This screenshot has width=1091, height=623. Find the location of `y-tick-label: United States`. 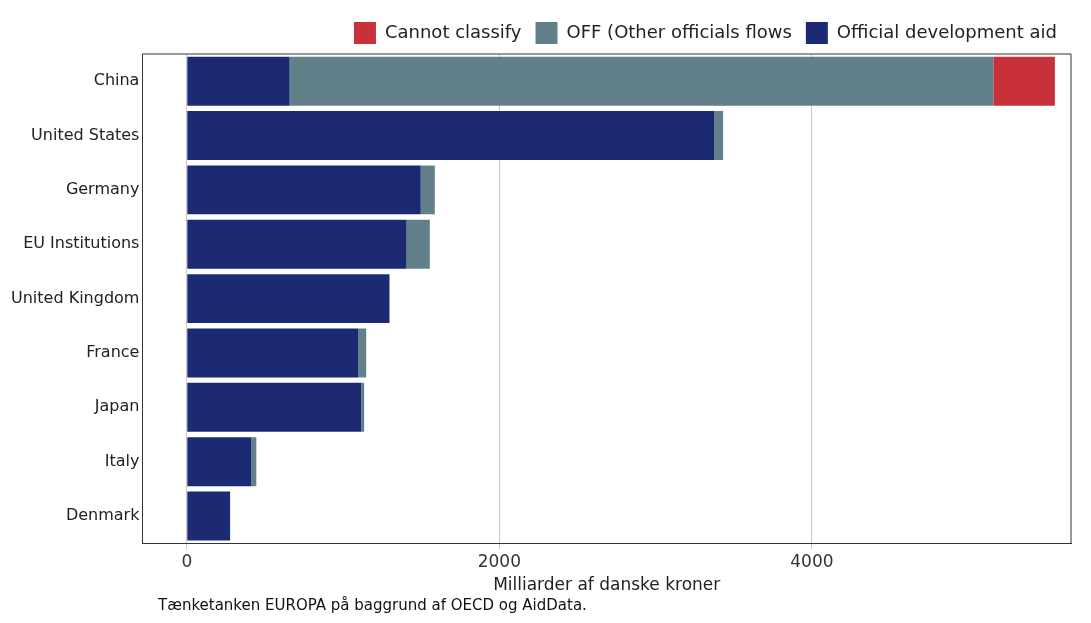

y-tick-label: United States is located at coordinates (85, 134).